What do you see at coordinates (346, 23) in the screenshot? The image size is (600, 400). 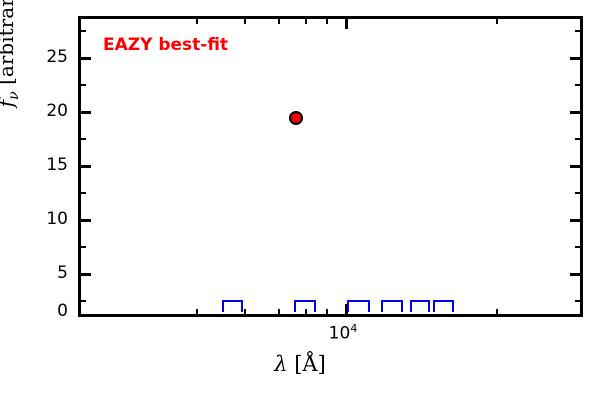 I see `x-tick-major-top-1e4` at bounding box center [346, 23].